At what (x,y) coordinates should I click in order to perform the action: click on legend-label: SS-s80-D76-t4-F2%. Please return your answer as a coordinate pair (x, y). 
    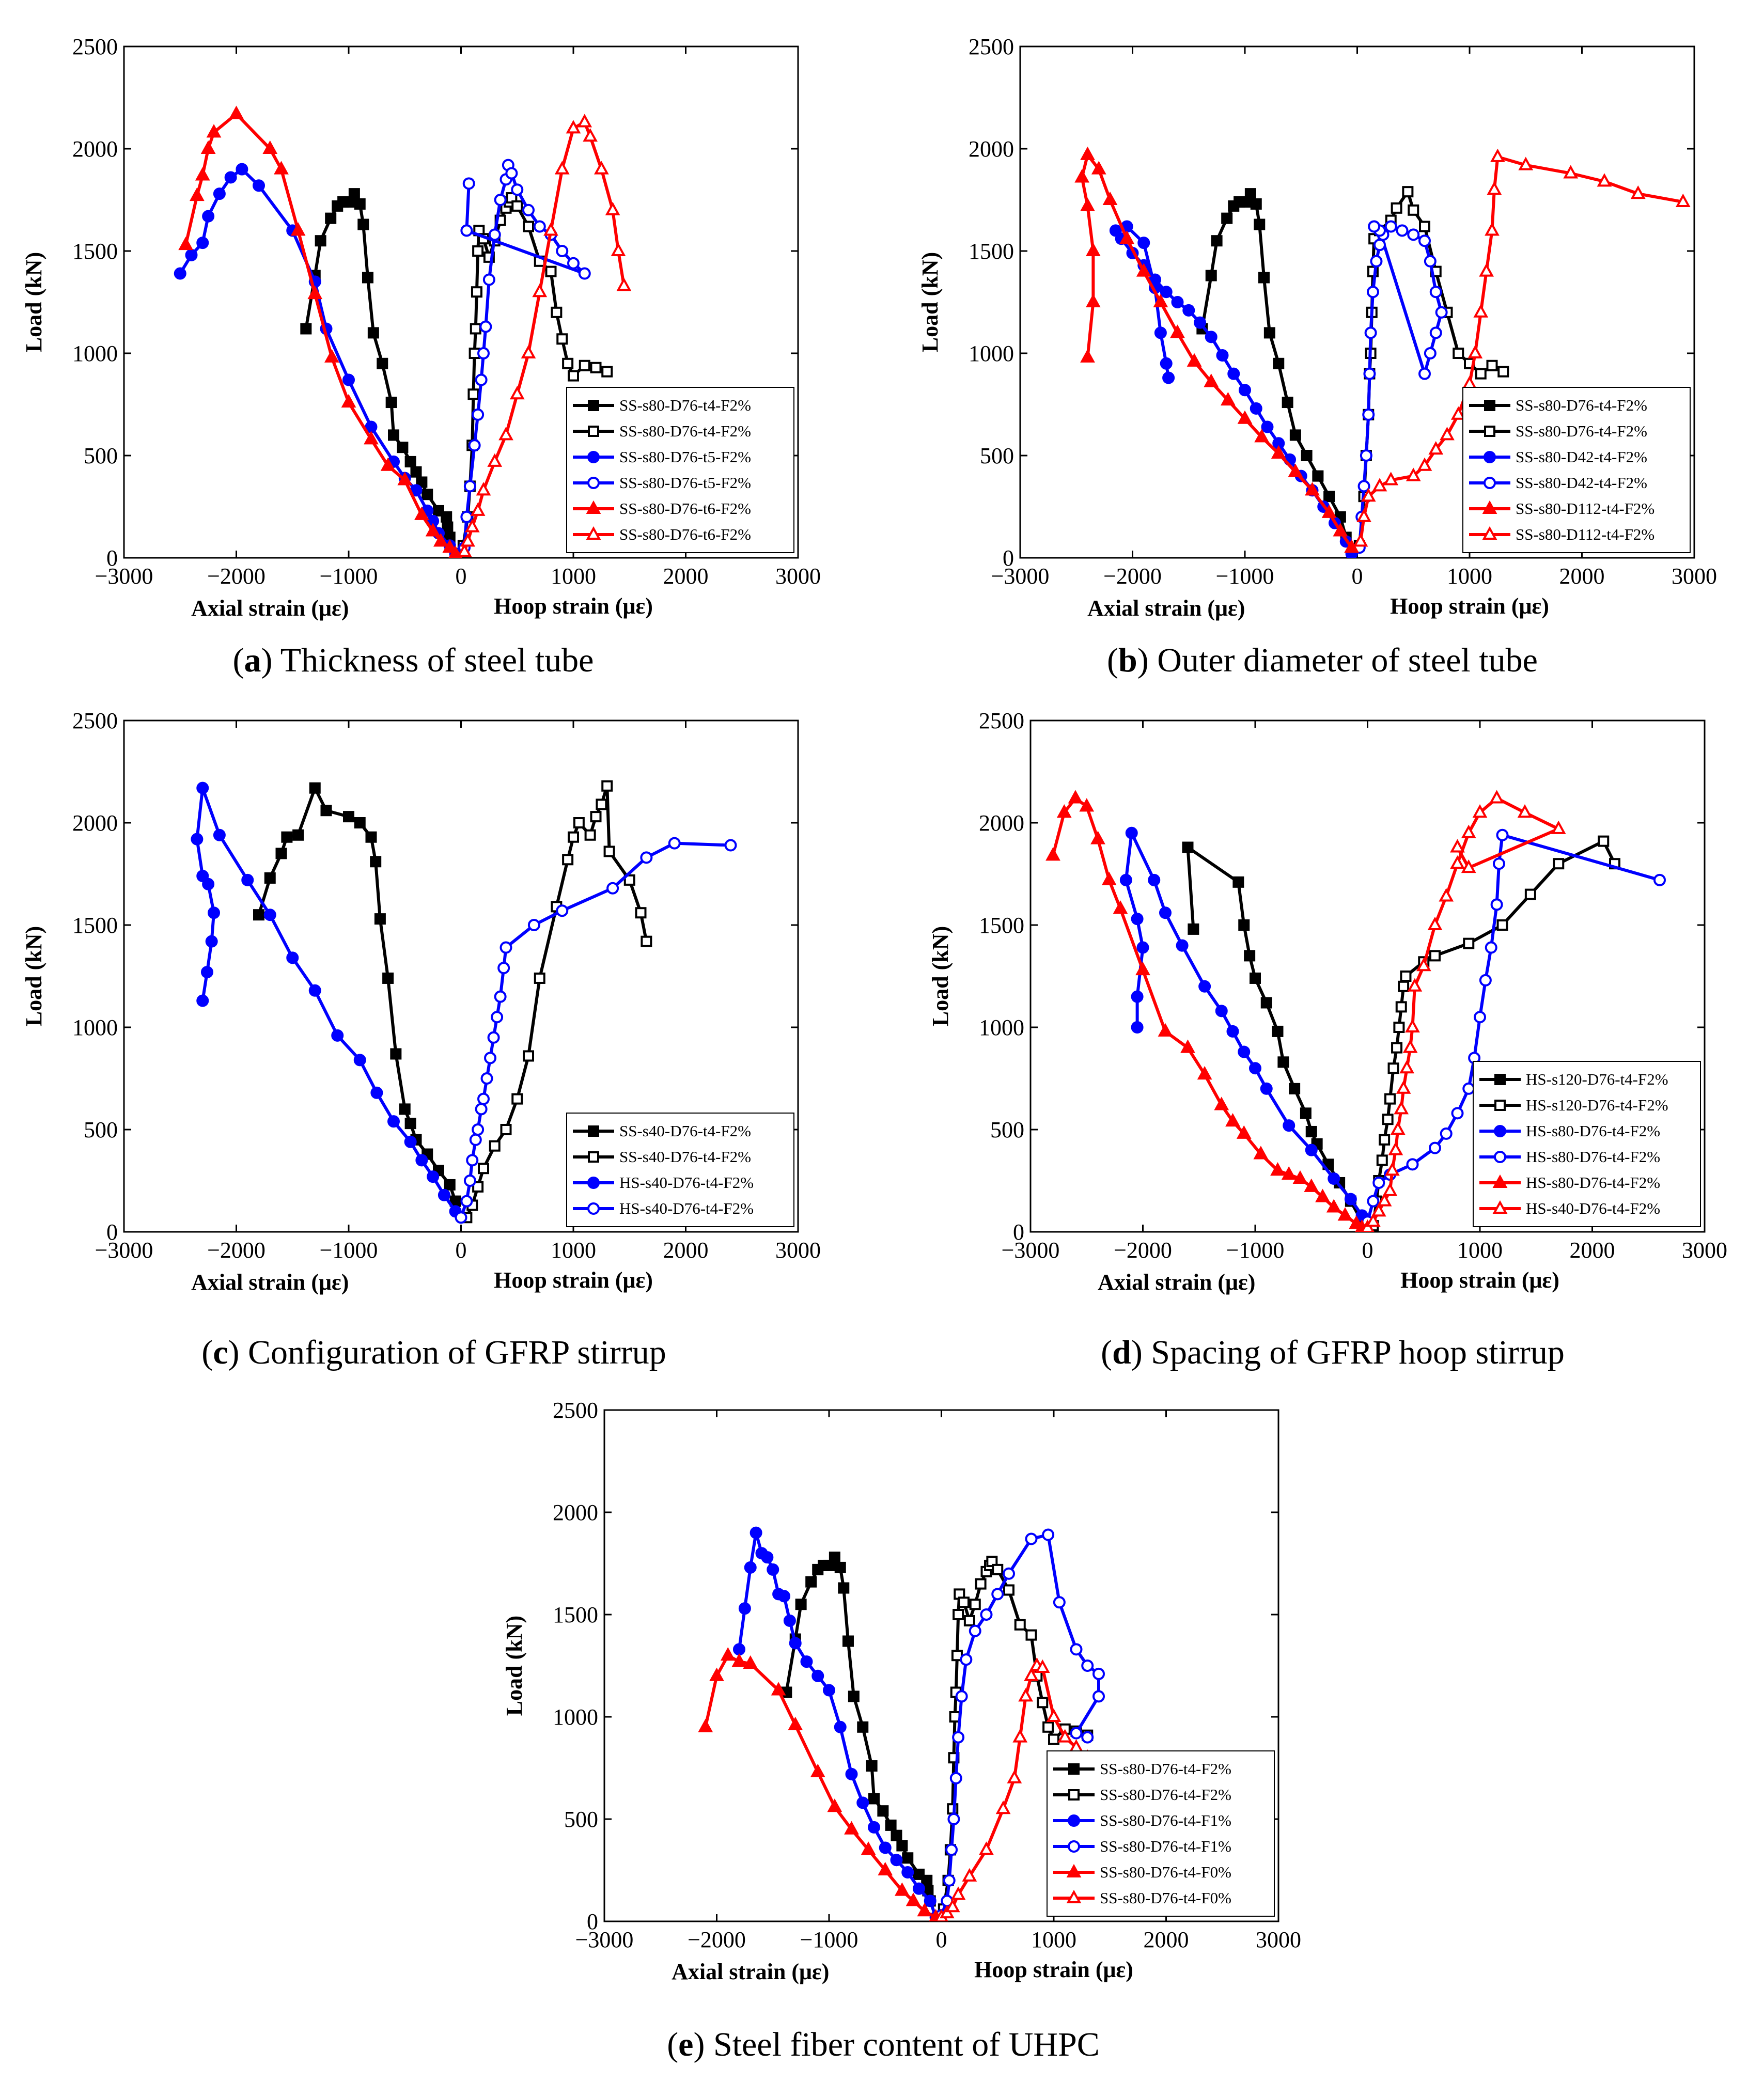
    Looking at the image, I should click on (685, 431).